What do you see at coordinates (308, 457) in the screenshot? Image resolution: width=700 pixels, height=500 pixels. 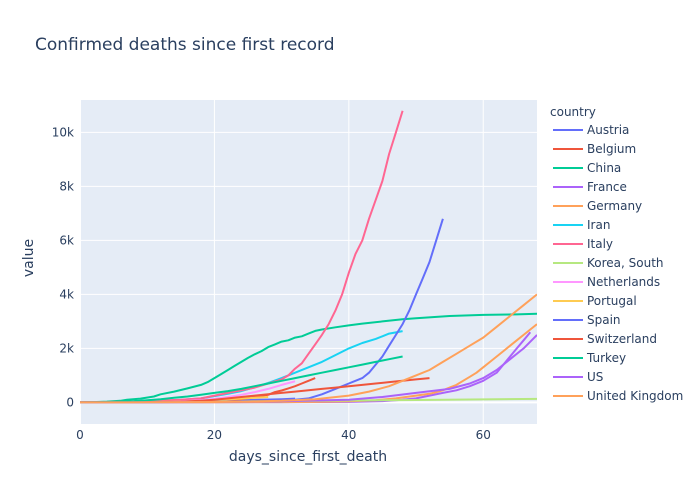 I see `x-axis-title: days_since_first_death` at bounding box center [308, 457].